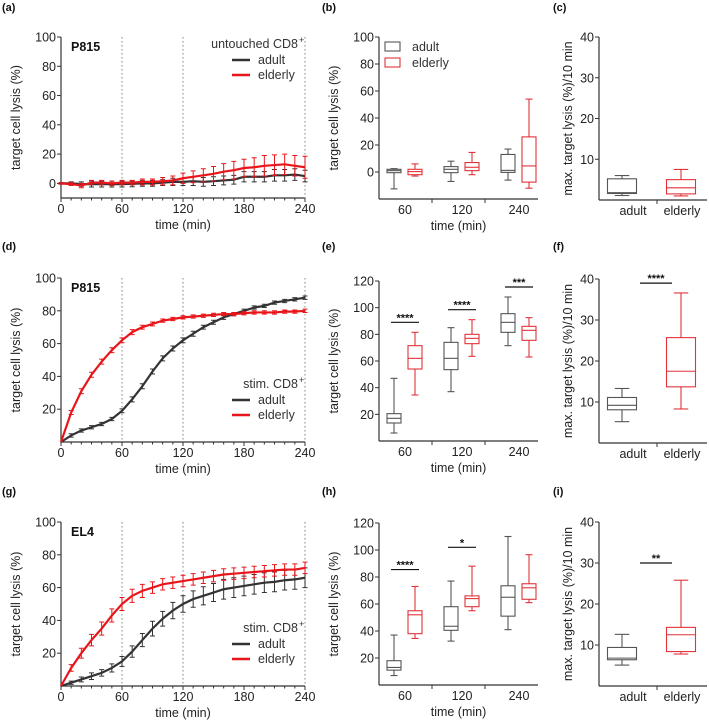  Describe the element at coordinates (277, 659) in the screenshot. I see `legend-label: elderly` at that location.